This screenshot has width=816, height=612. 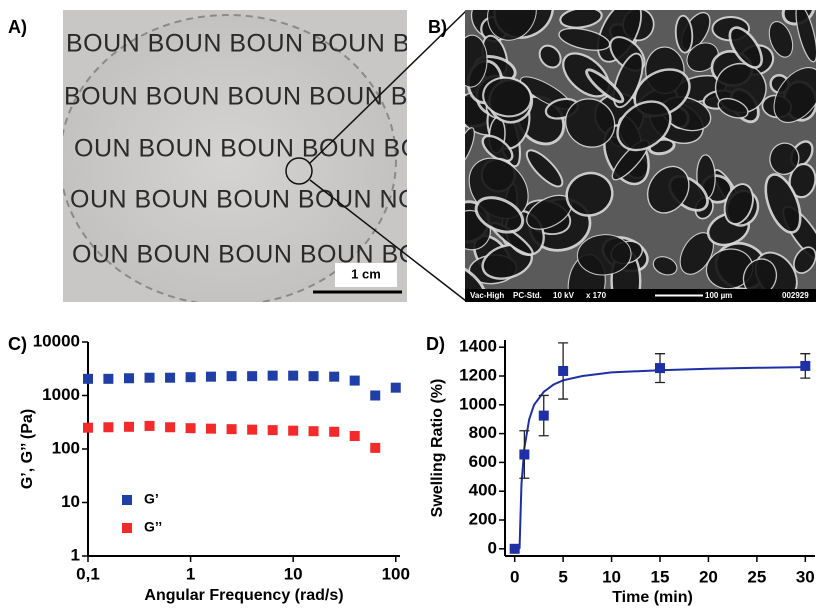 I want to click on y-tick-label: 1, so click(x=75, y=554).